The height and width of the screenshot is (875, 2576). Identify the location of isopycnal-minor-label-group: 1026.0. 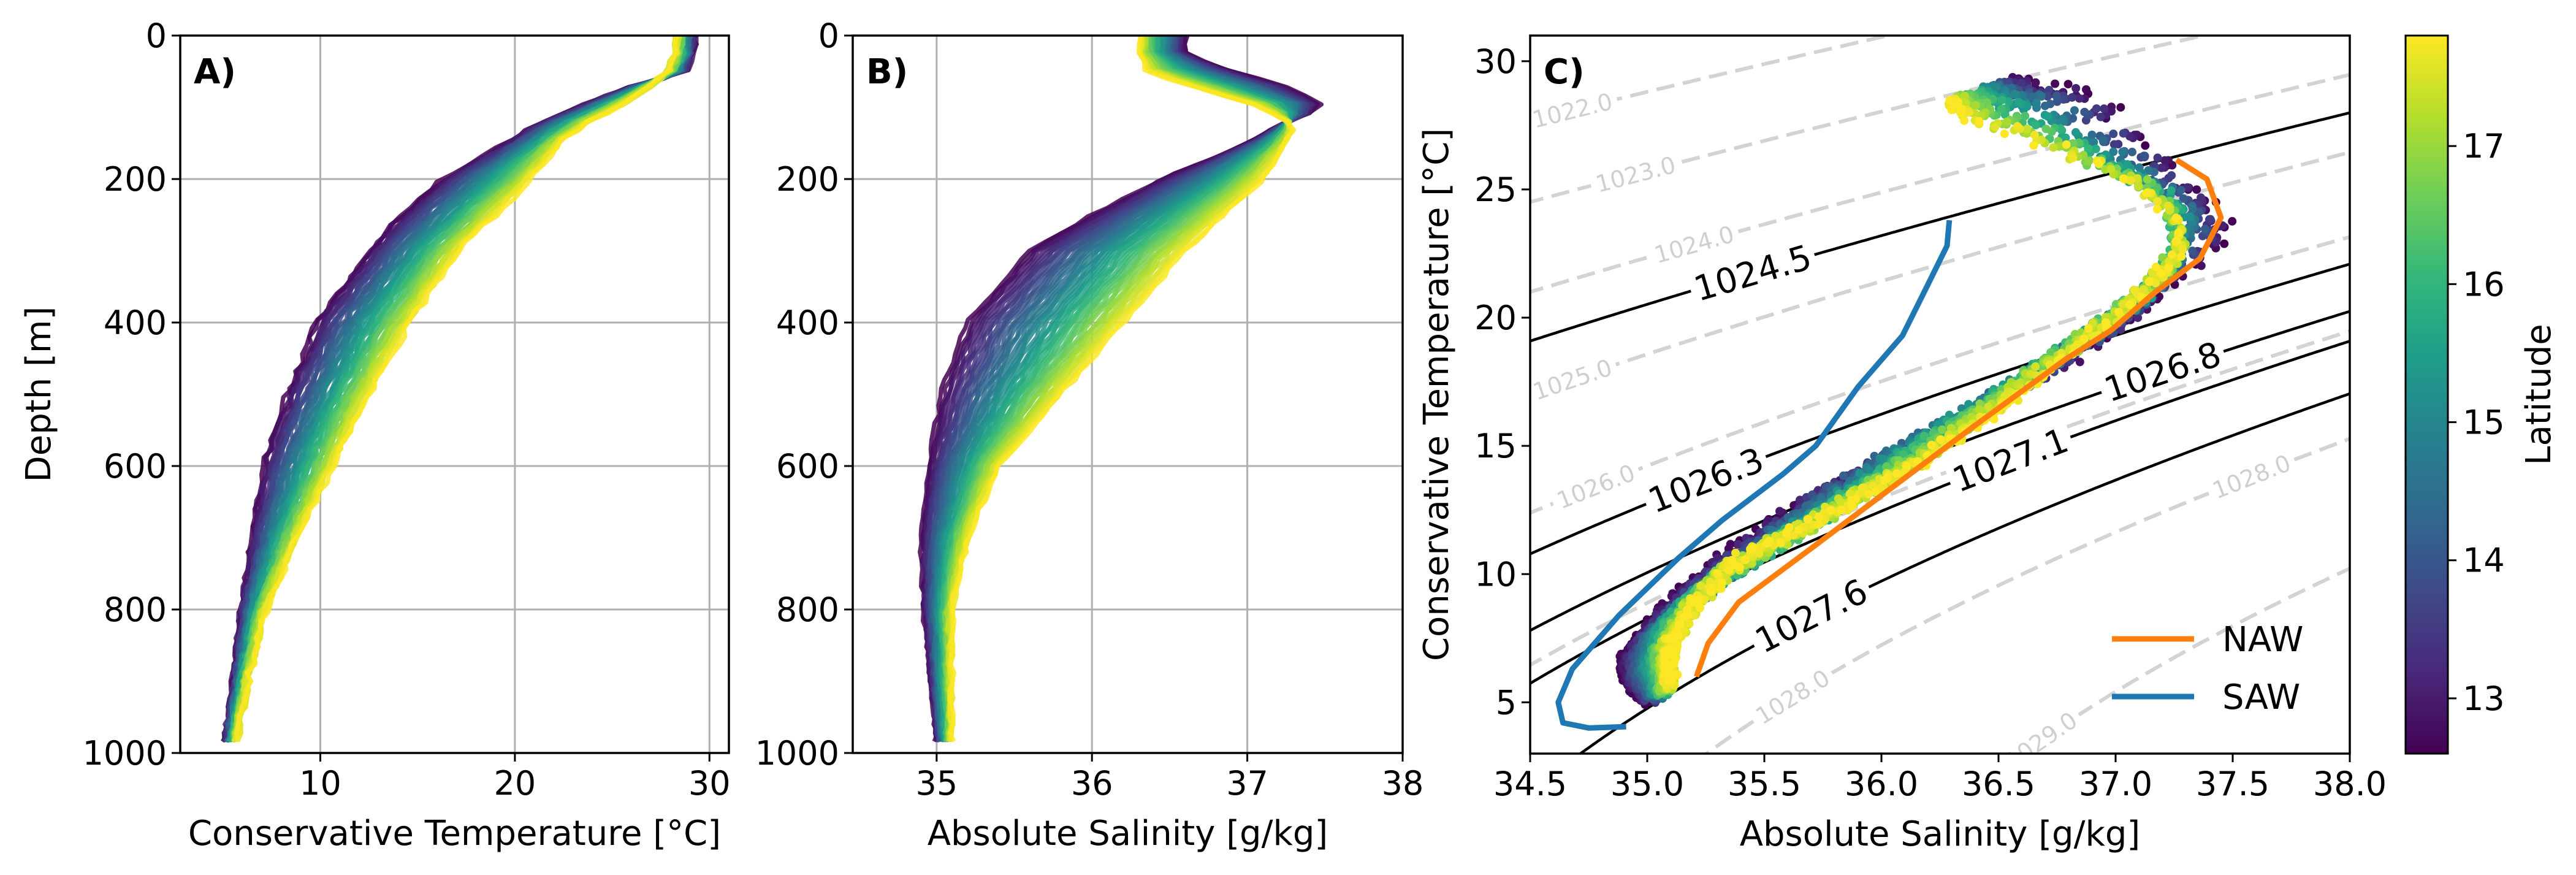
(1595, 486).